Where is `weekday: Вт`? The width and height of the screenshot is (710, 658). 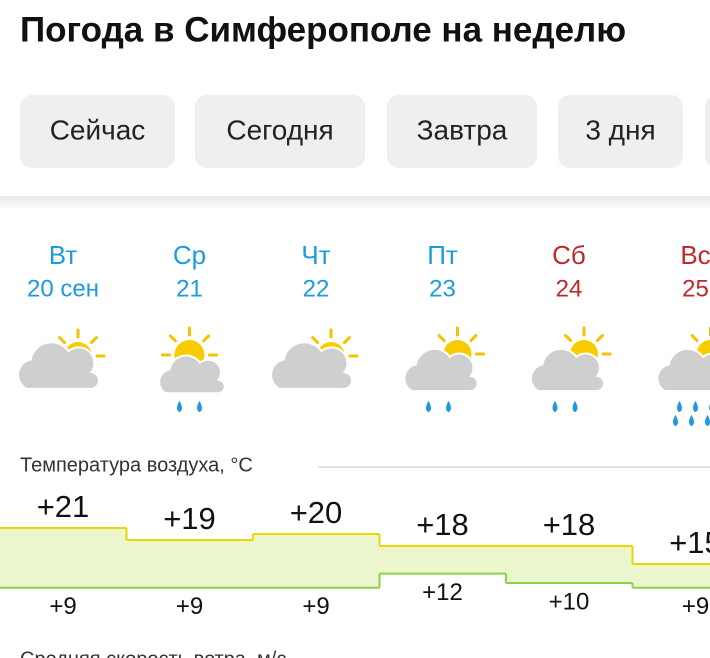
weekday: Вт is located at coordinates (63, 255).